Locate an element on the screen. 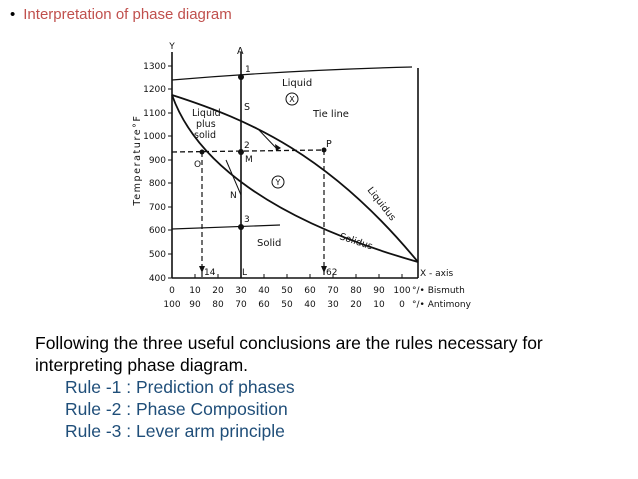  tie-line-label: Tie line is located at coordinates (330, 114).